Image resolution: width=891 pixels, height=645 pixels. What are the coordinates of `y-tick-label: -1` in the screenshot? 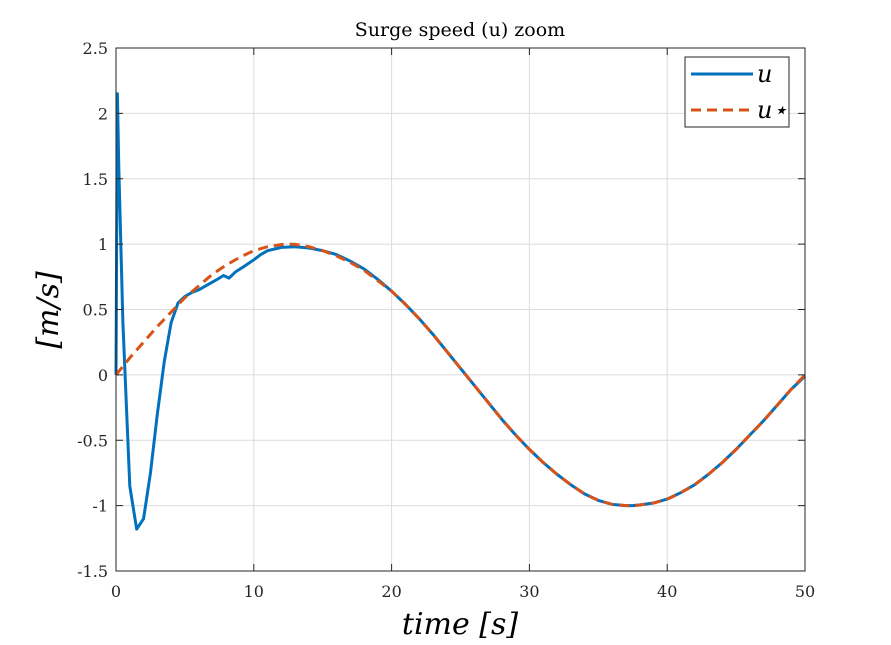 It's located at (100, 506).